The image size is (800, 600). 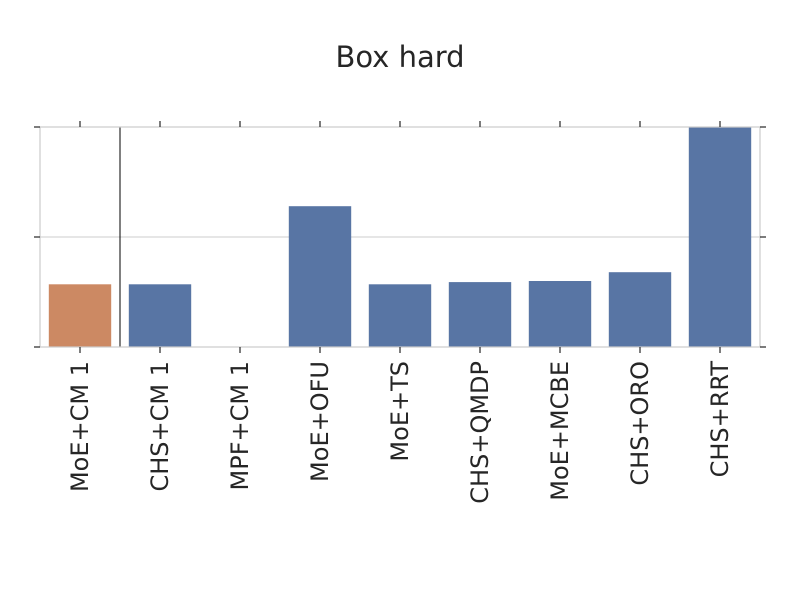 I want to click on x-tick-label: MPF+CM 1, so click(x=240, y=425).